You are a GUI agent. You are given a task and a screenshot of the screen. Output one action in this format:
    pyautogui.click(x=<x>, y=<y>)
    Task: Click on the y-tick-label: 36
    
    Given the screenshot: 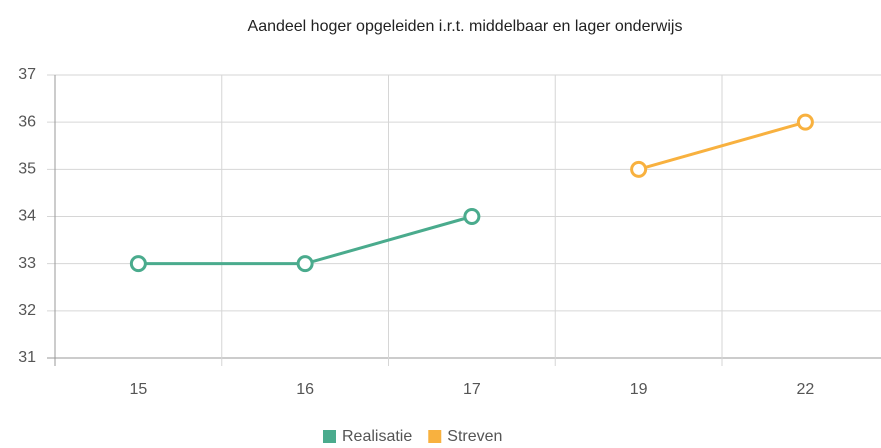 What is the action you would take?
    pyautogui.click(x=27, y=121)
    